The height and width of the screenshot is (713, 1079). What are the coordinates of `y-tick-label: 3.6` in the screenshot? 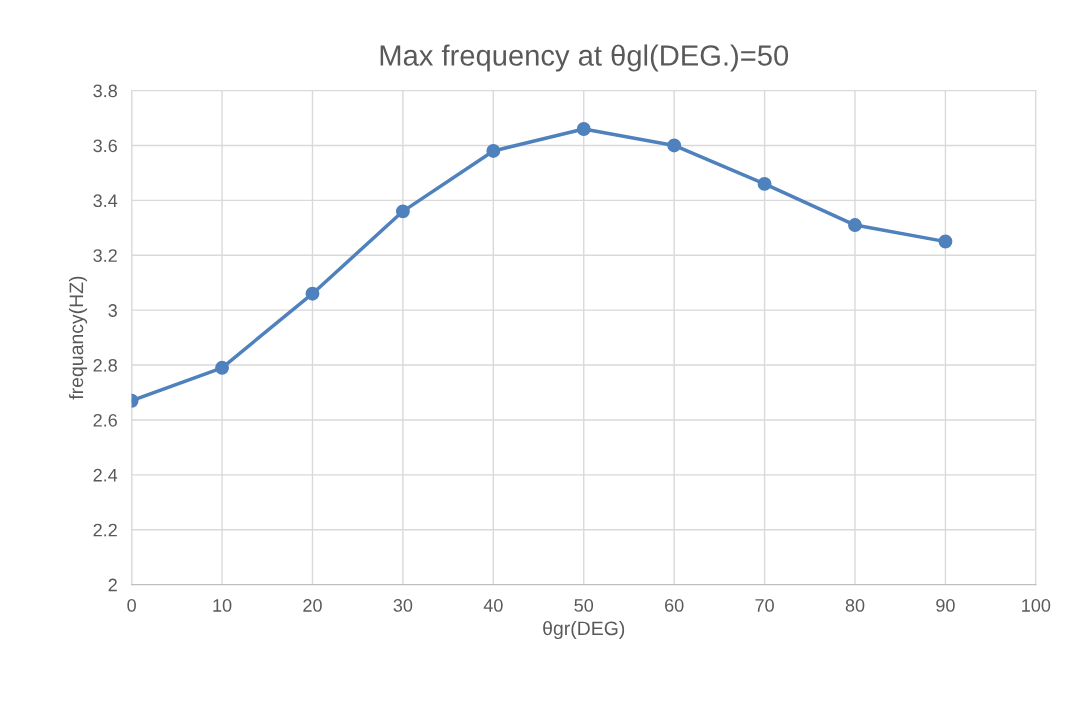 It's located at (105, 146).